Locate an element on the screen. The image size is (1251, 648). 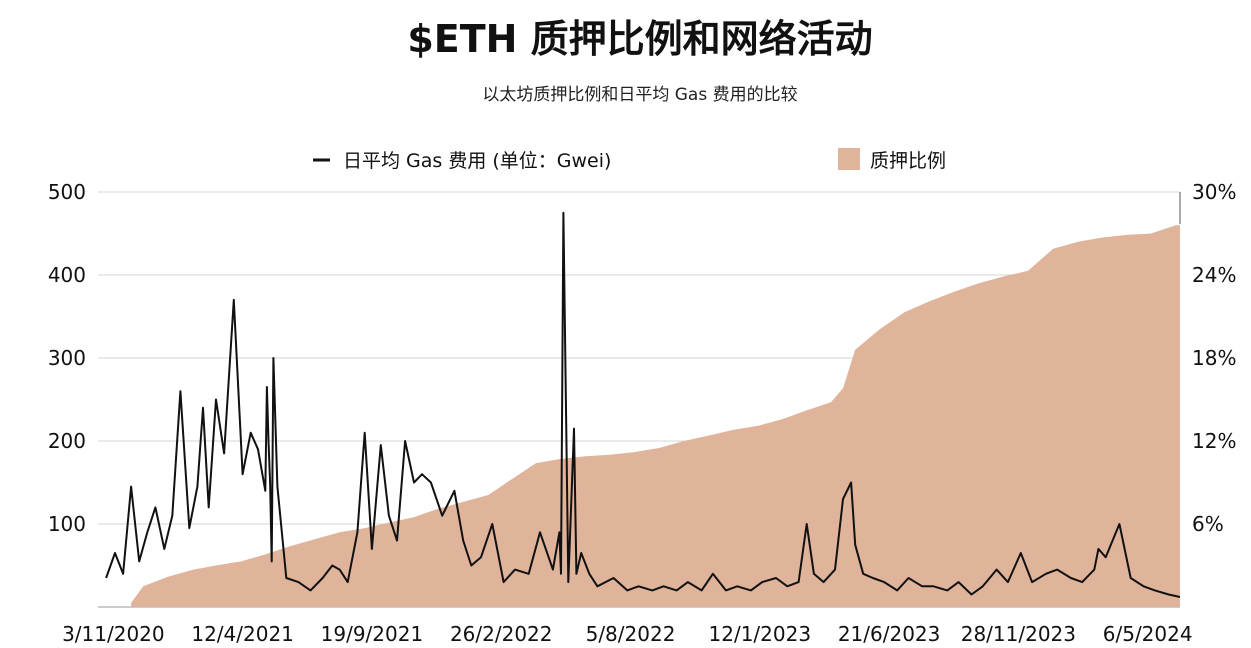
y-right-tick-label: 12% is located at coordinates (1214, 441).